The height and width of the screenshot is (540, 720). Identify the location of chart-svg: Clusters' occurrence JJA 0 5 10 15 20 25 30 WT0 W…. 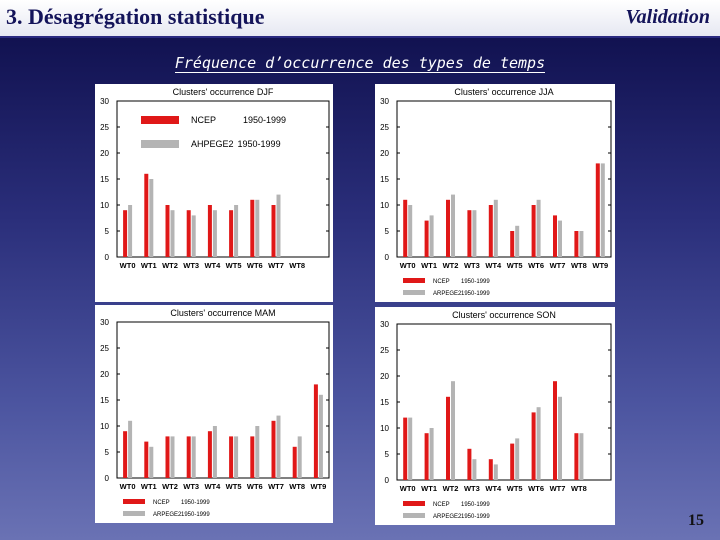
(496, 192).